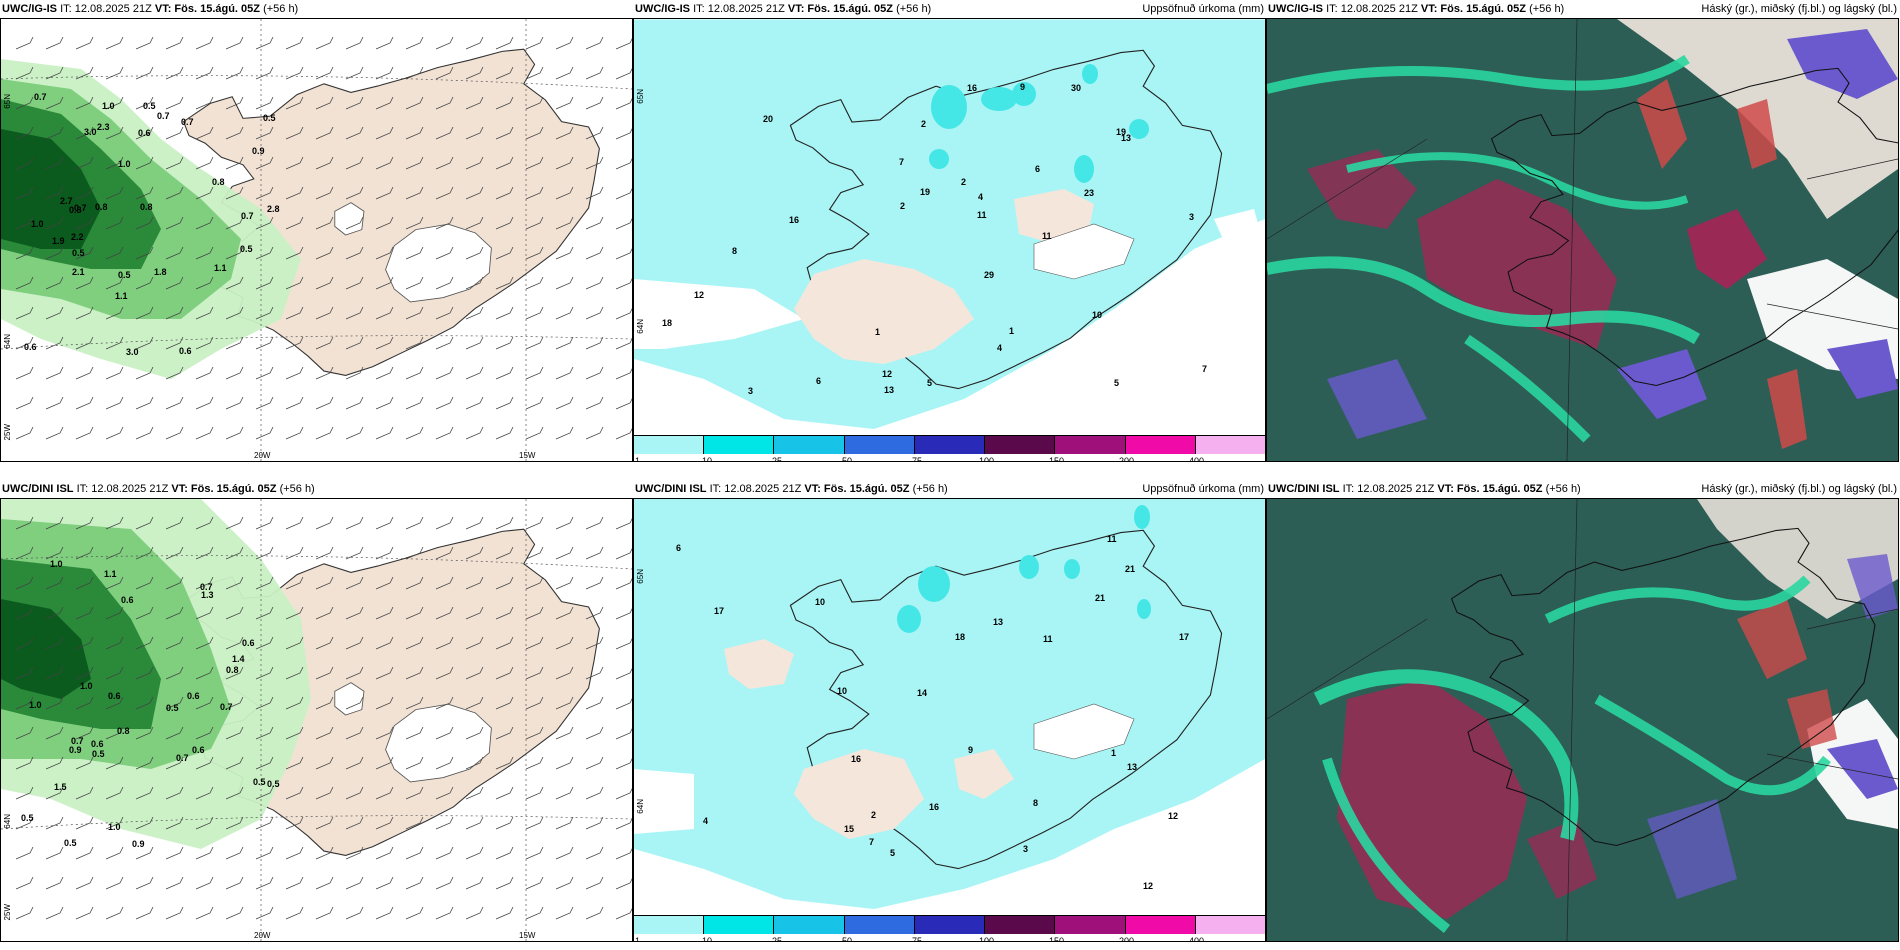 Image resolution: width=1900 pixels, height=950 pixels. What do you see at coordinates (1038, 169) in the screenshot?
I see `map-value-label: 6` at bounding box center [1038, 169].